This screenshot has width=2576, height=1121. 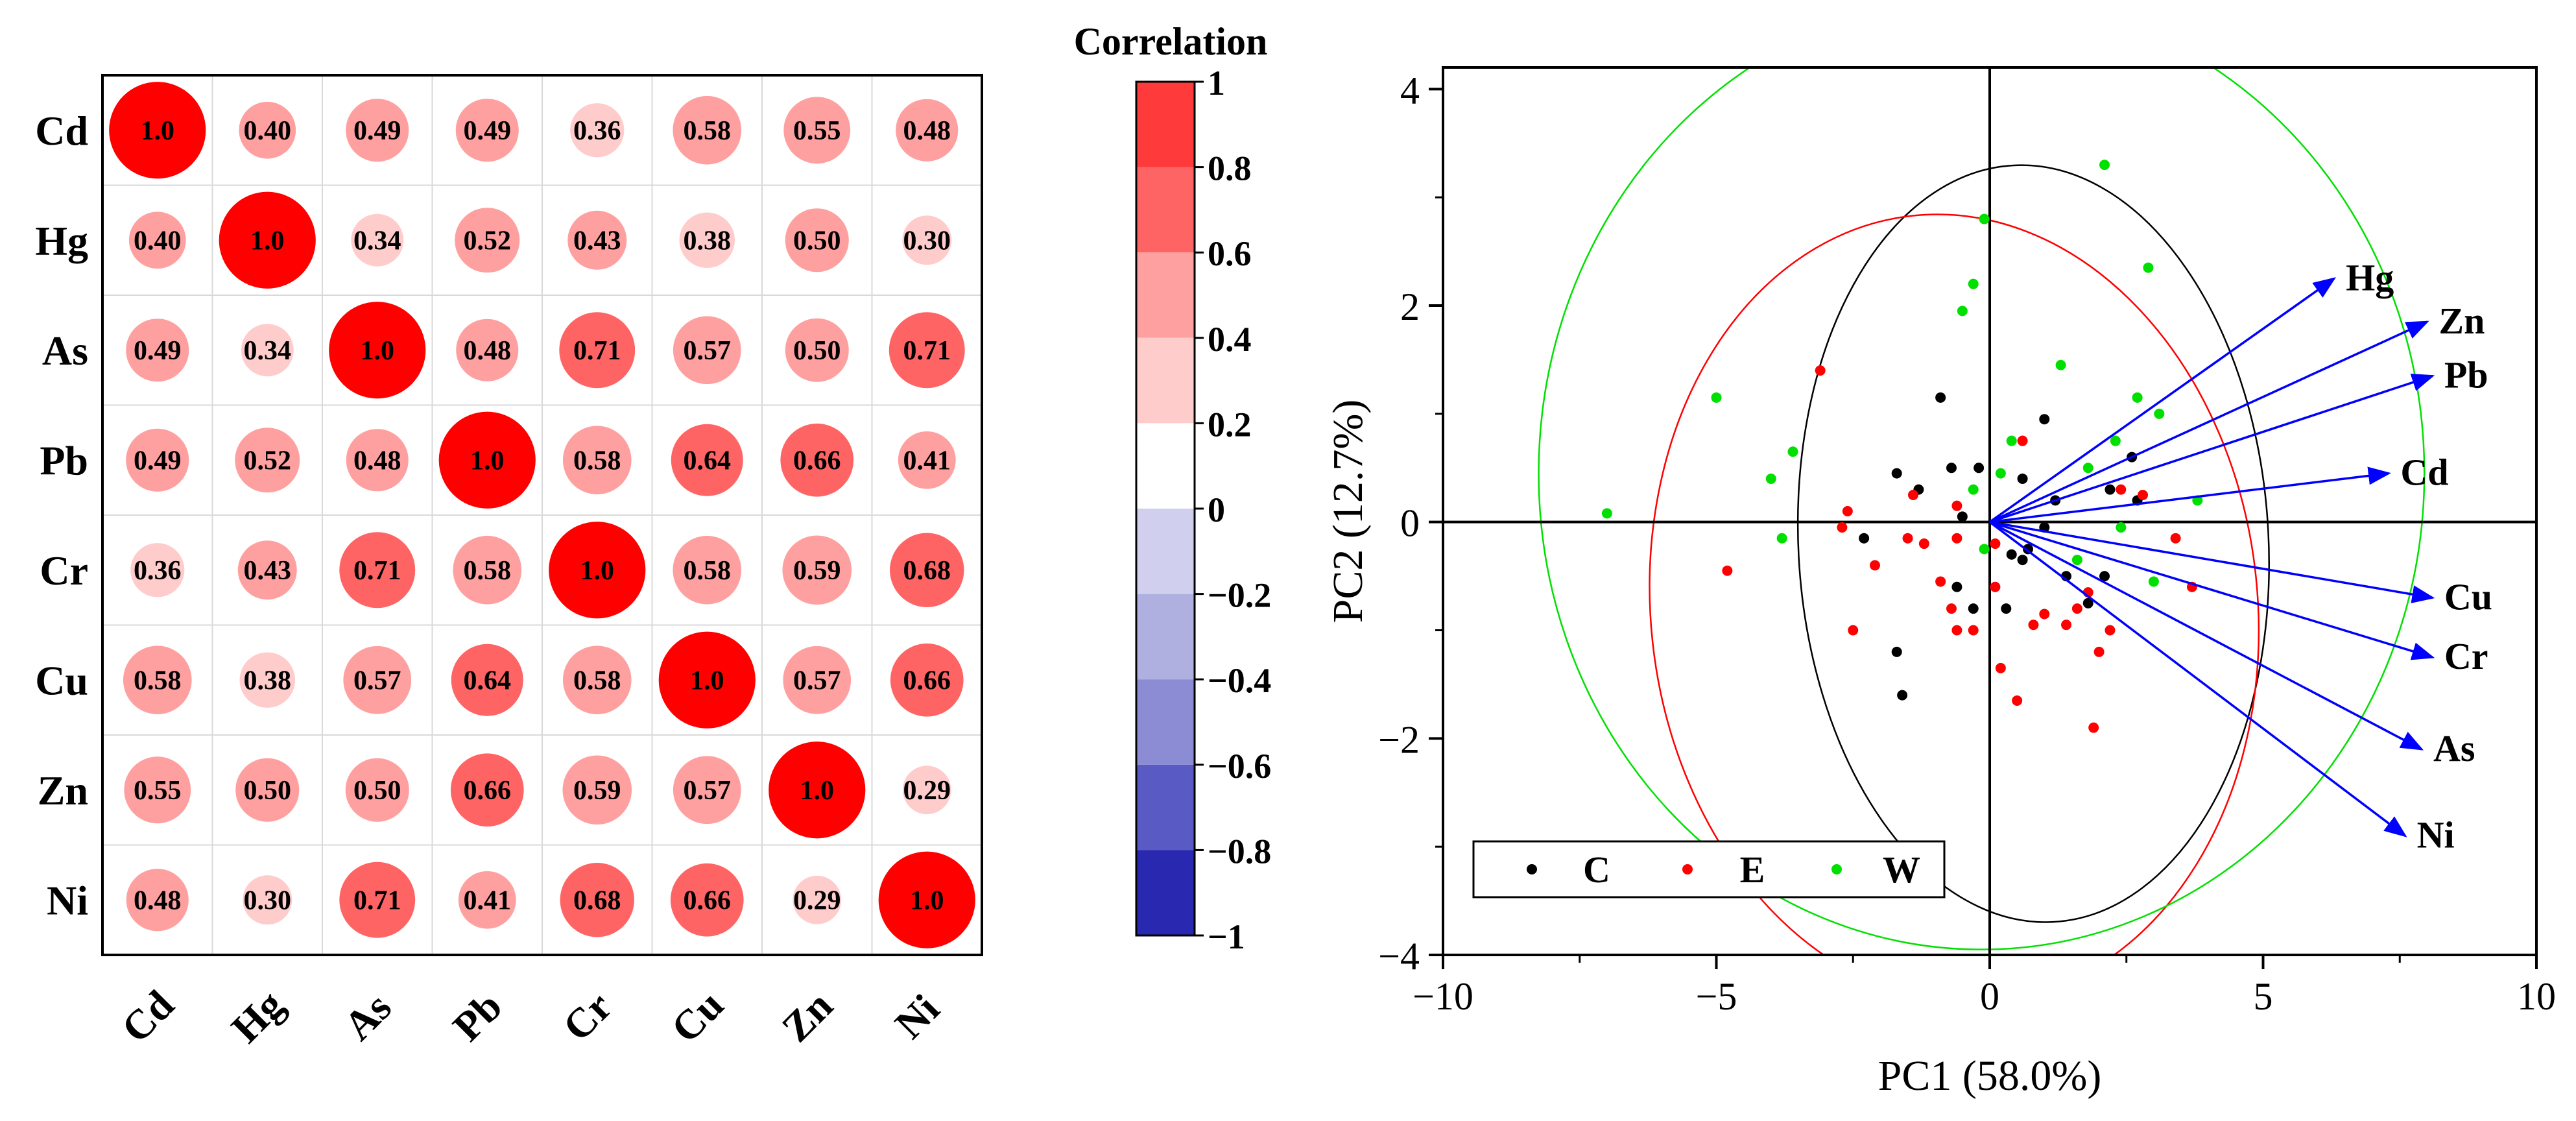 What do you see at coordinates (1230, 339) in the screenshot?
I see `colorbar-tick-label: 0.4` at bounding box center [1230, 339].